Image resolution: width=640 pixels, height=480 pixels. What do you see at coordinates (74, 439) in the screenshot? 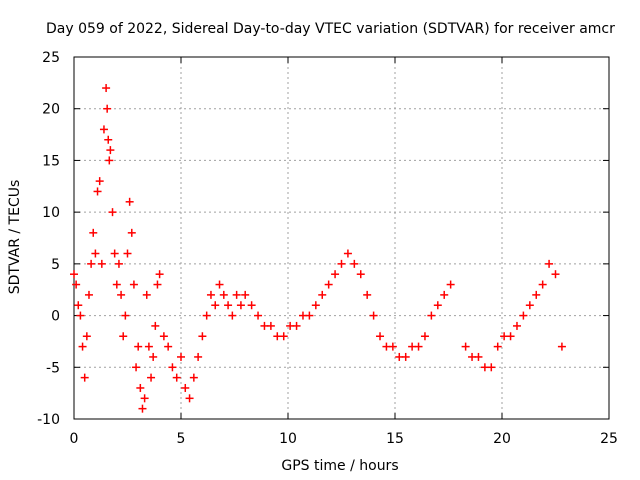
I see `x-tick-label: 0` at bounding box center [74, 439].